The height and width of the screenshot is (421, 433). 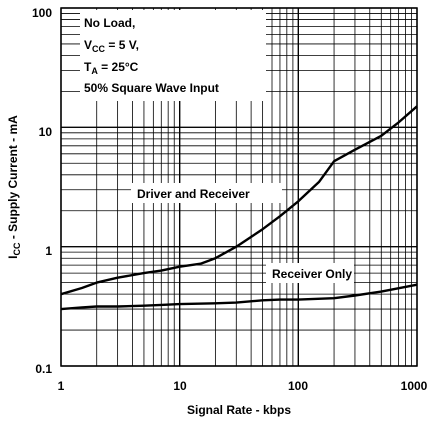 What do you see at coordinates (111, 46) in the screenshot?
I see `condition-line-2: VCC = 5 V,` at bounding box center [111, 46].